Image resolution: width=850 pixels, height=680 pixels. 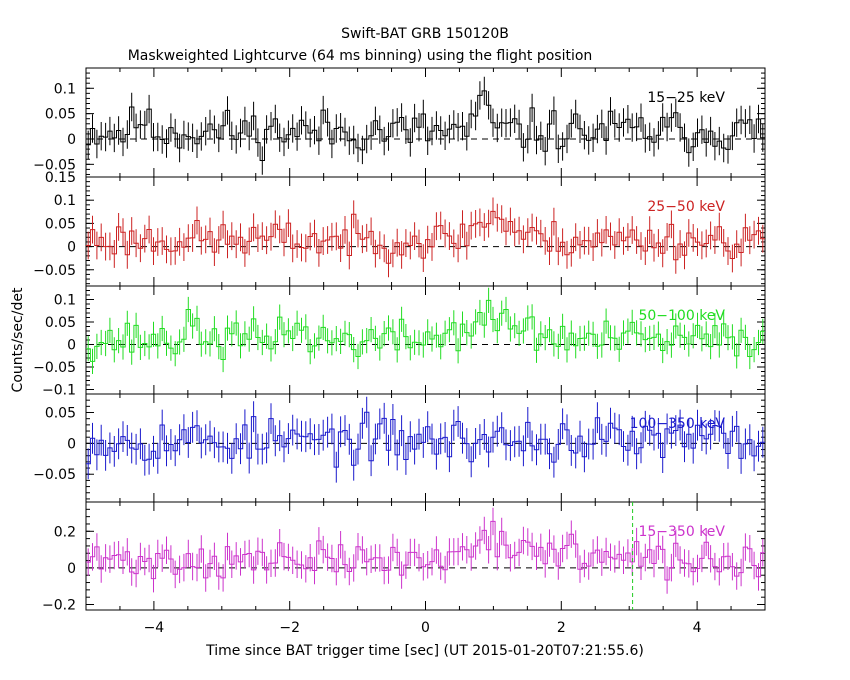 I want to click on band-label: 15−25 keV, so click(x=686, y=98).